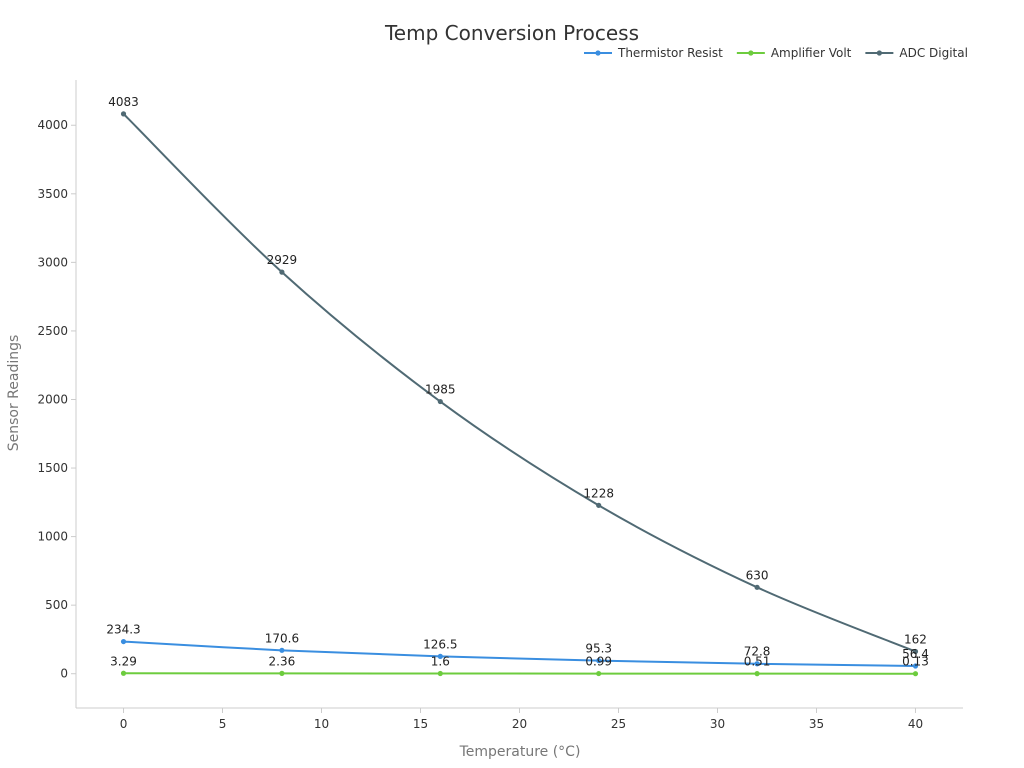 This screenshot has width=1024, height=768. What do you see at coordinates (123, 630) in the screenshot?
I see `data-label-thermistor-resist: 234.3` at bounding box center [123, 630].